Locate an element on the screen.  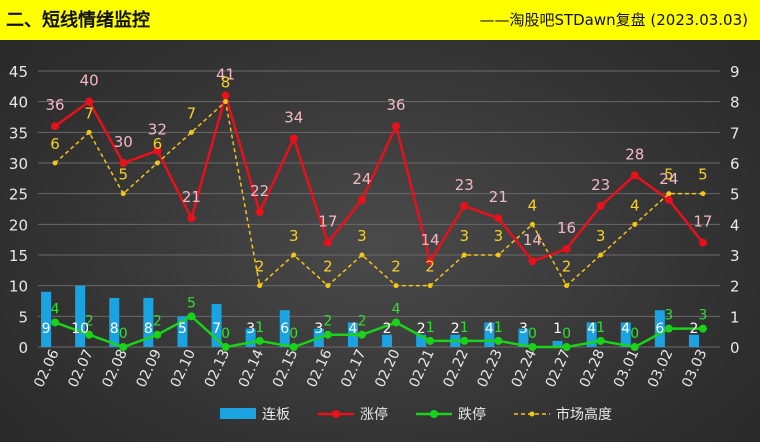
legend-swatch-连板 is located at coordinates (238, 413).